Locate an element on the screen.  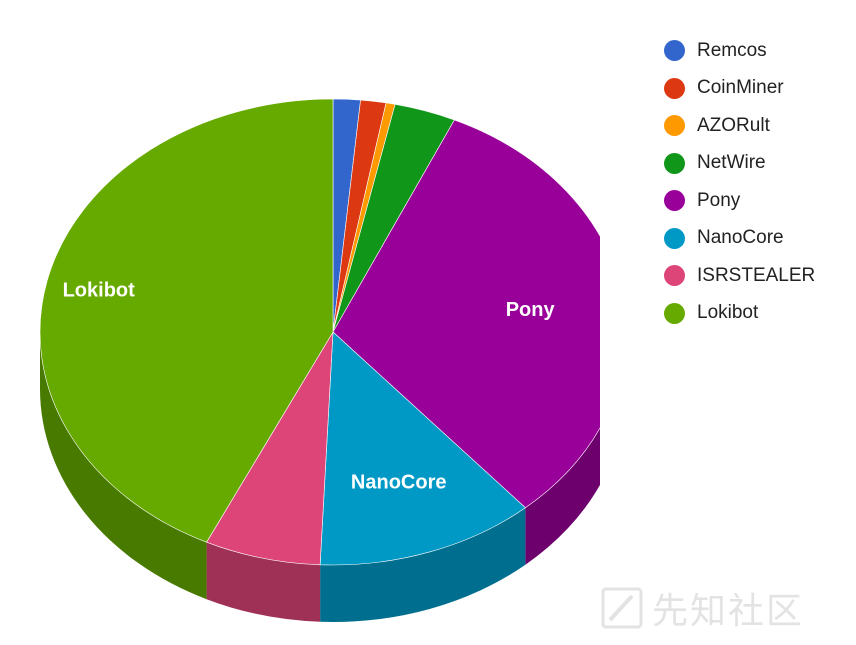
legend-item-isrstealer: ISRSTEALER is located at coordinates (739, 276).